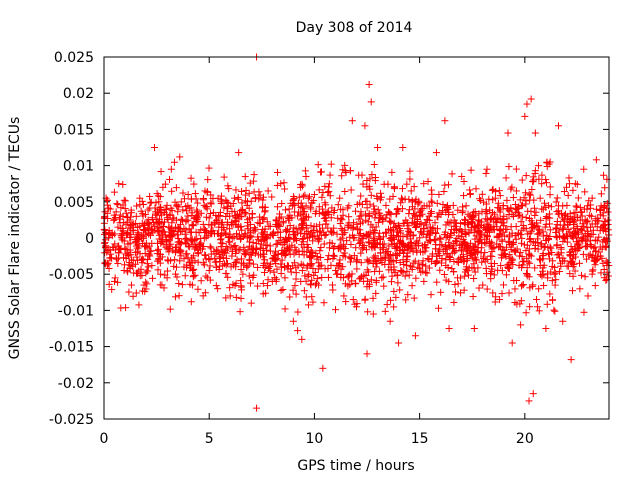 The width and height of the screenshot is (640, 480). I want to click on y-tick-label: -0.005, so click(71, 275).